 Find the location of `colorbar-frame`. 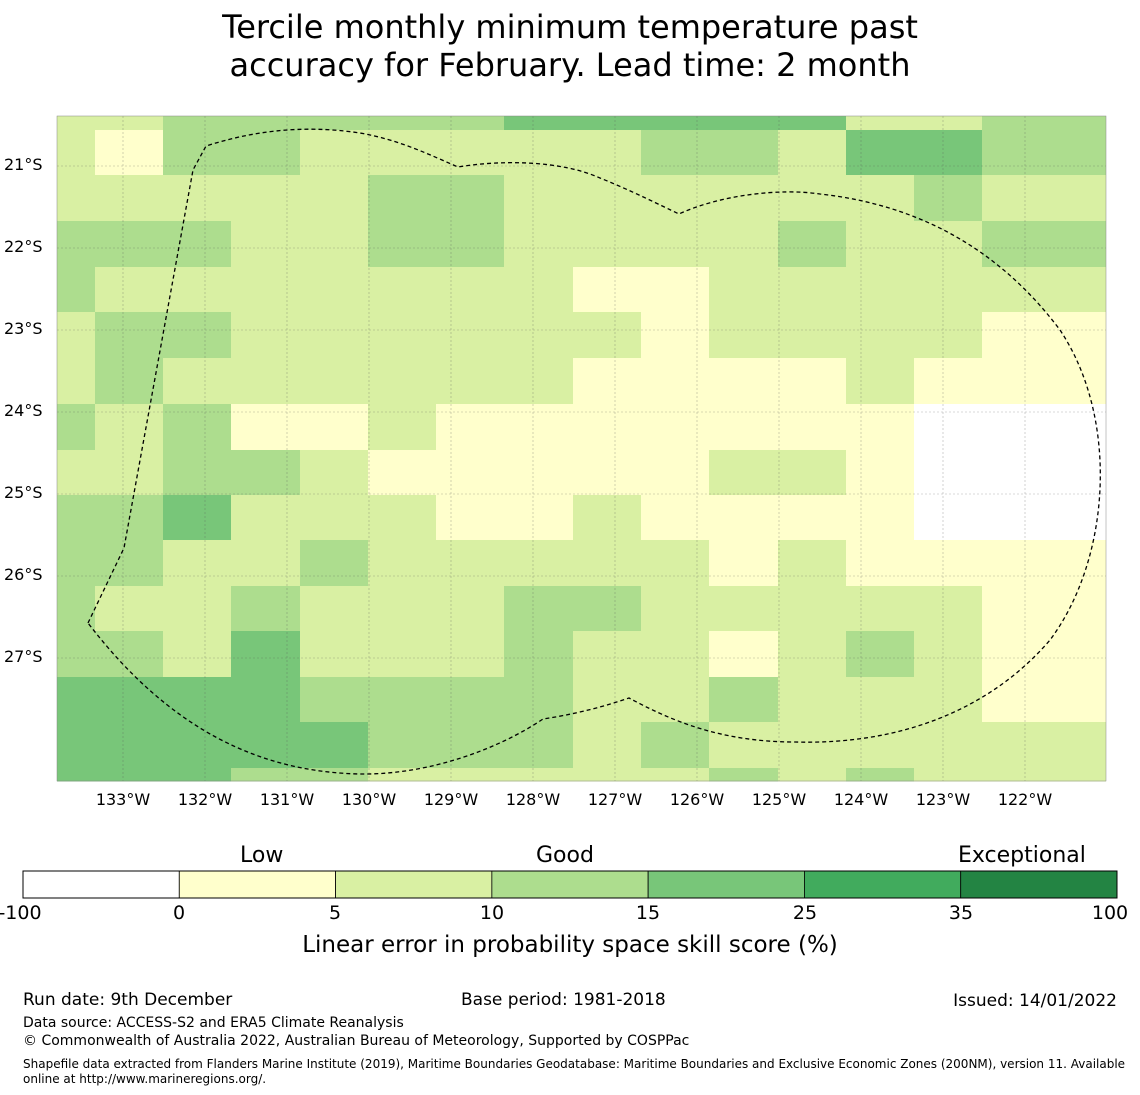

colorbar-frame is located at coordinates (570, 884).